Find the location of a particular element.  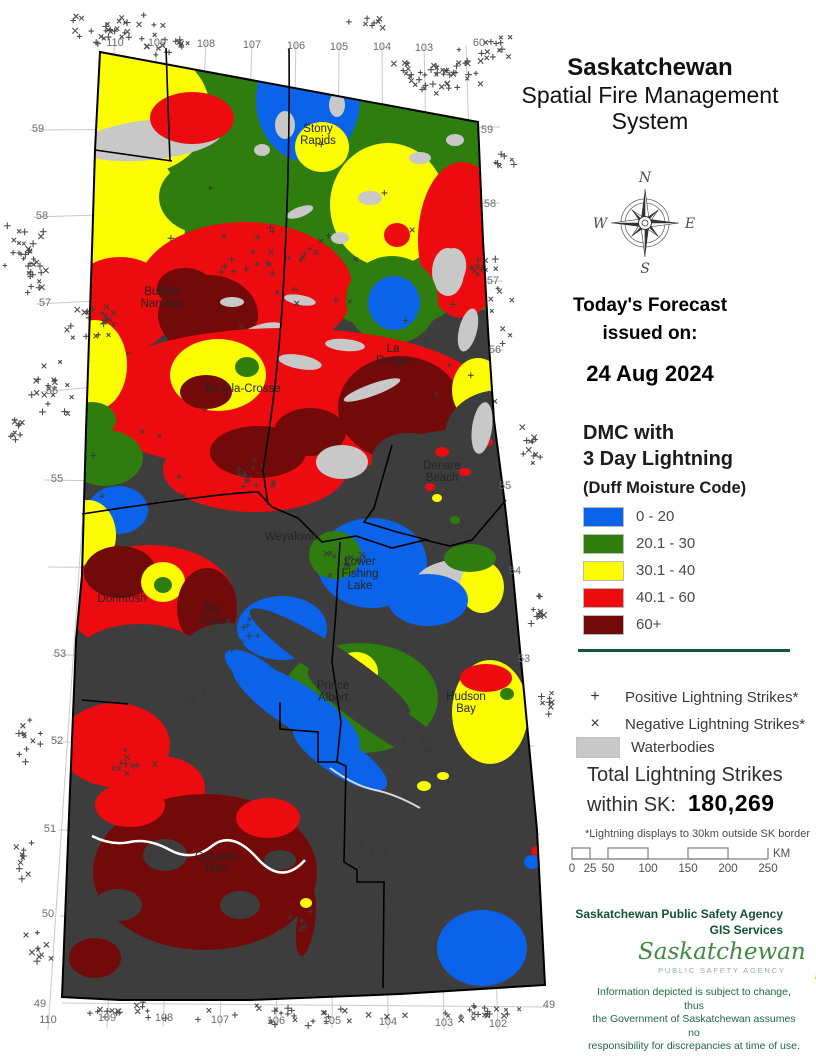

legend-items: 0 - 20 20.1 - 30 30.1 - 40 40.1 - 60 60+ is located at coordinates (639, 570).